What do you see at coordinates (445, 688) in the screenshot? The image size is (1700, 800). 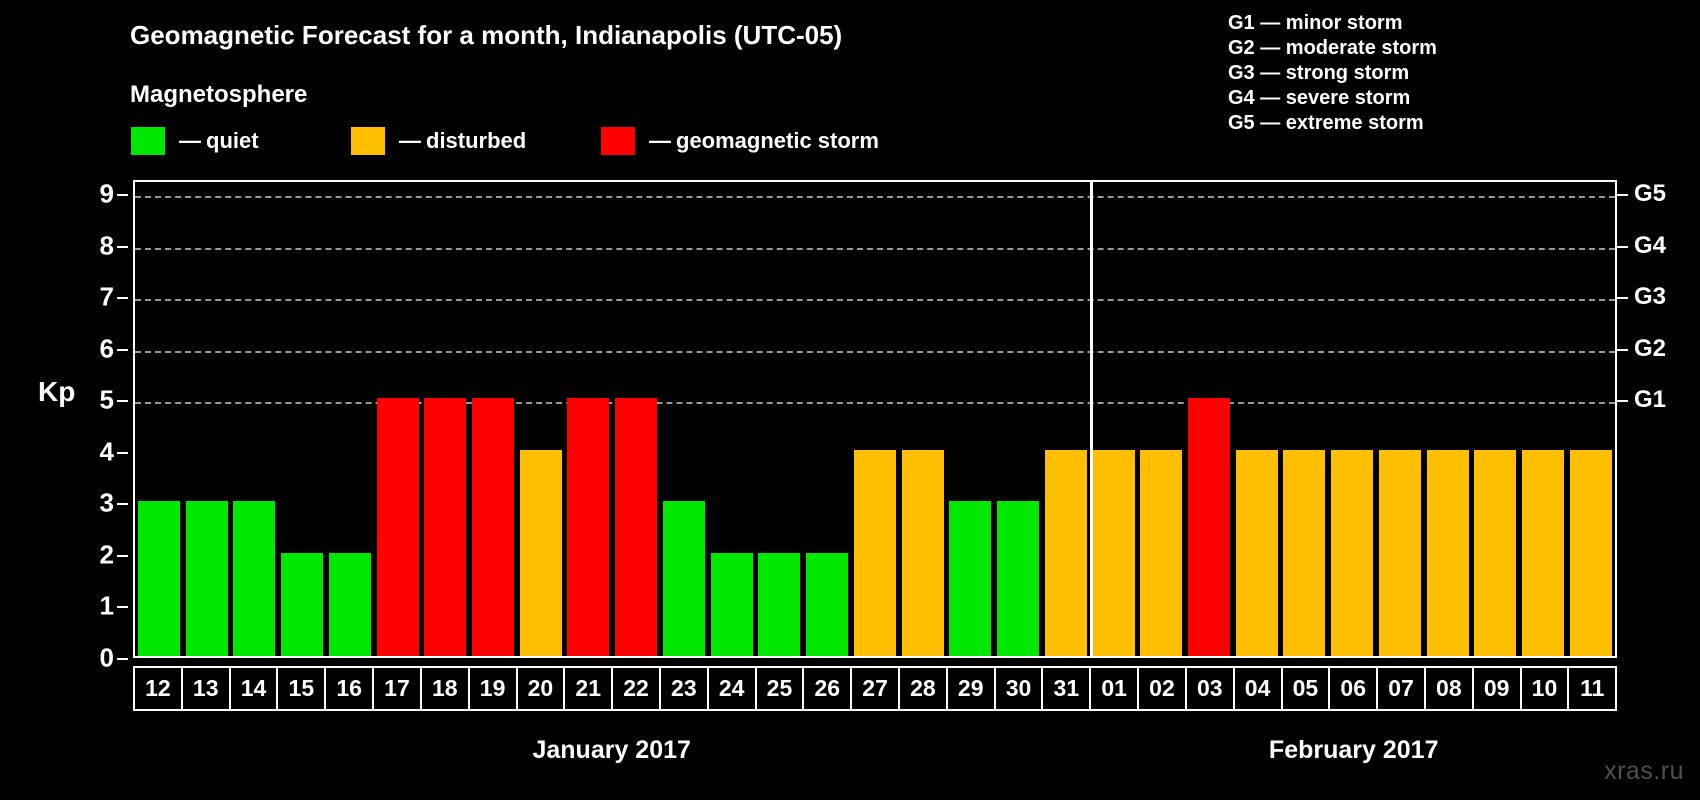 I see `day-label-18: 18` at bounding box center [445, 688].